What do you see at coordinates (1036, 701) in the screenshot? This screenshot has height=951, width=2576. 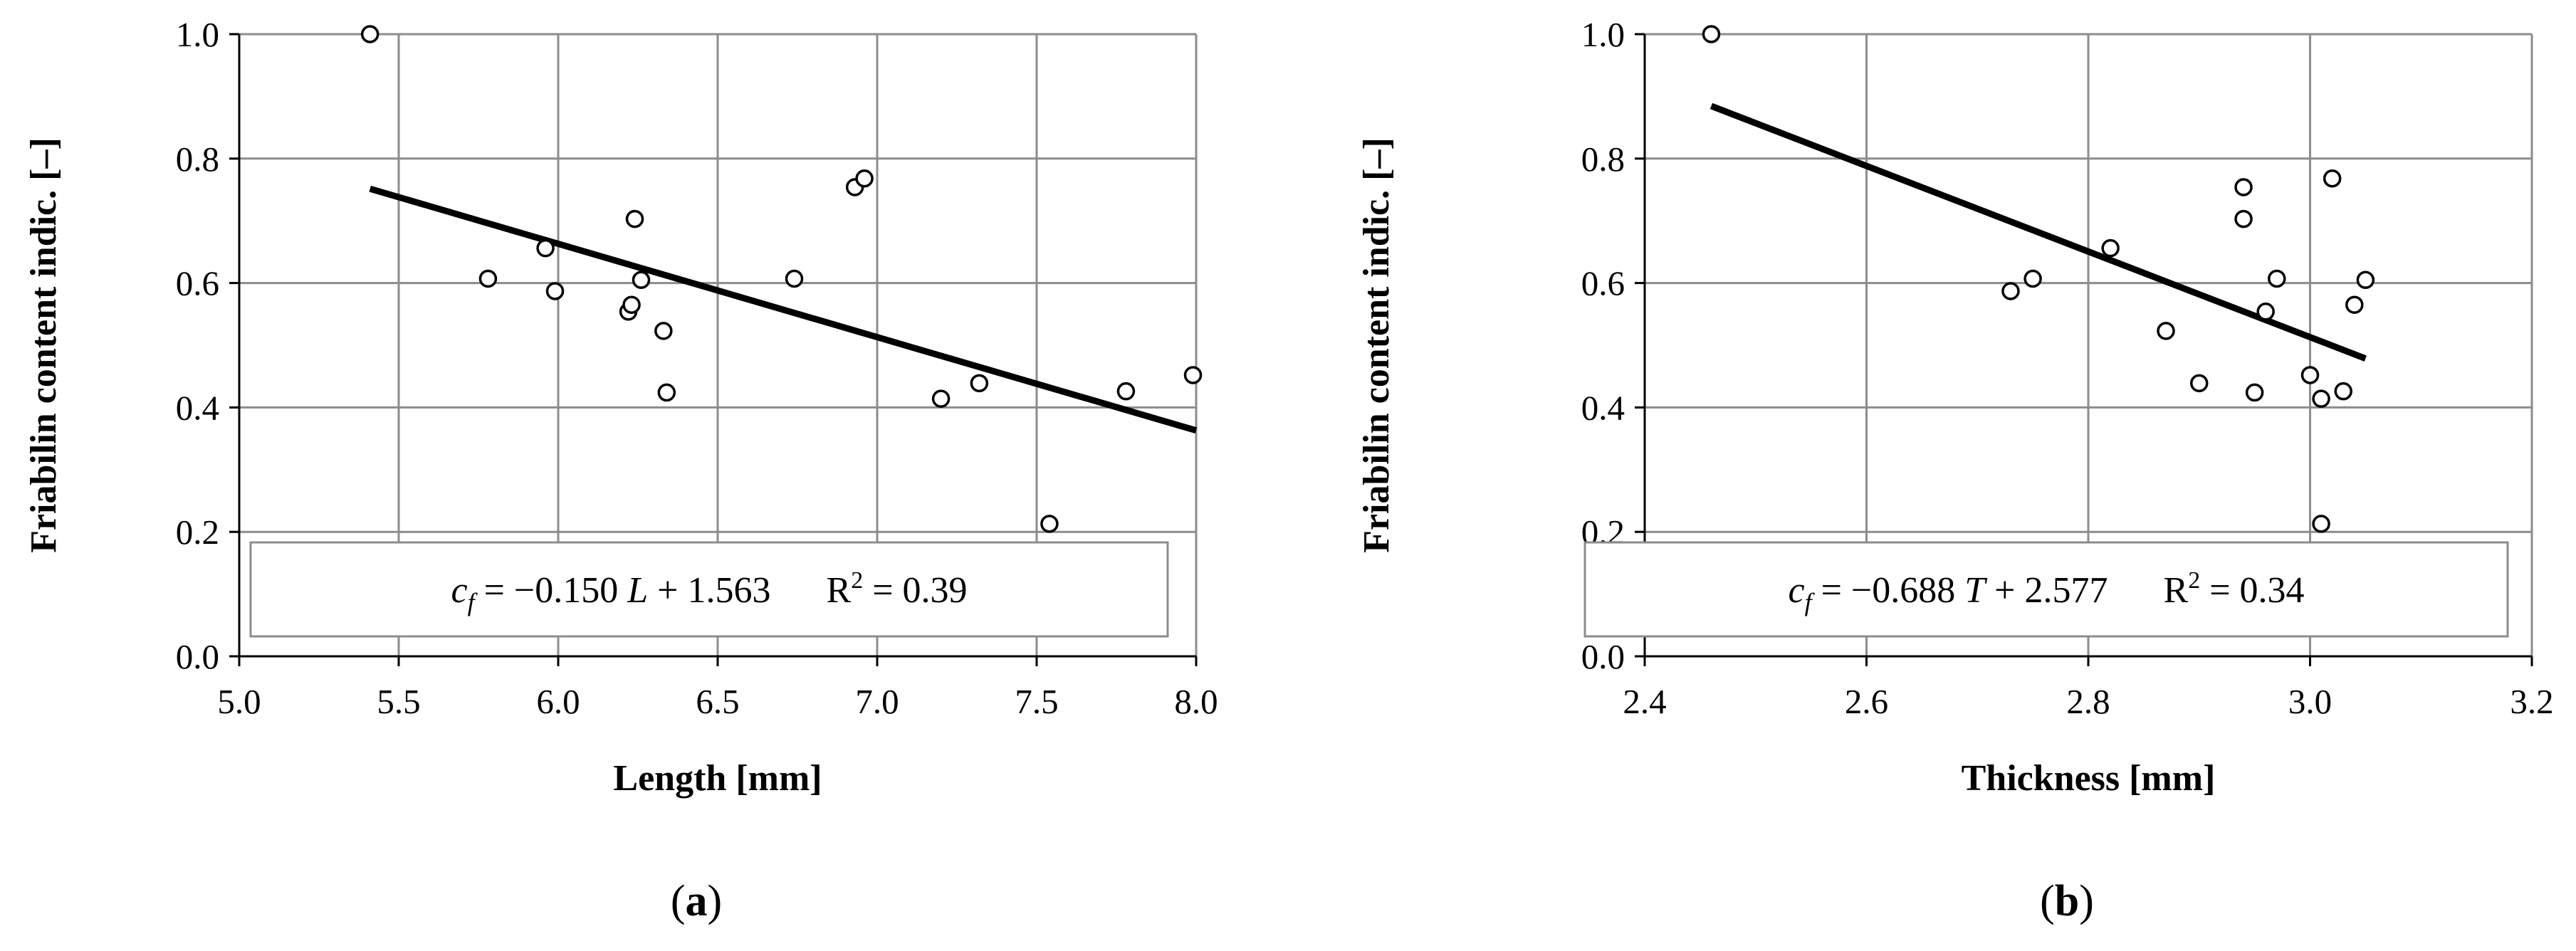 I see `x-tick-label: 7.5` at bounding box center [1036, 701].